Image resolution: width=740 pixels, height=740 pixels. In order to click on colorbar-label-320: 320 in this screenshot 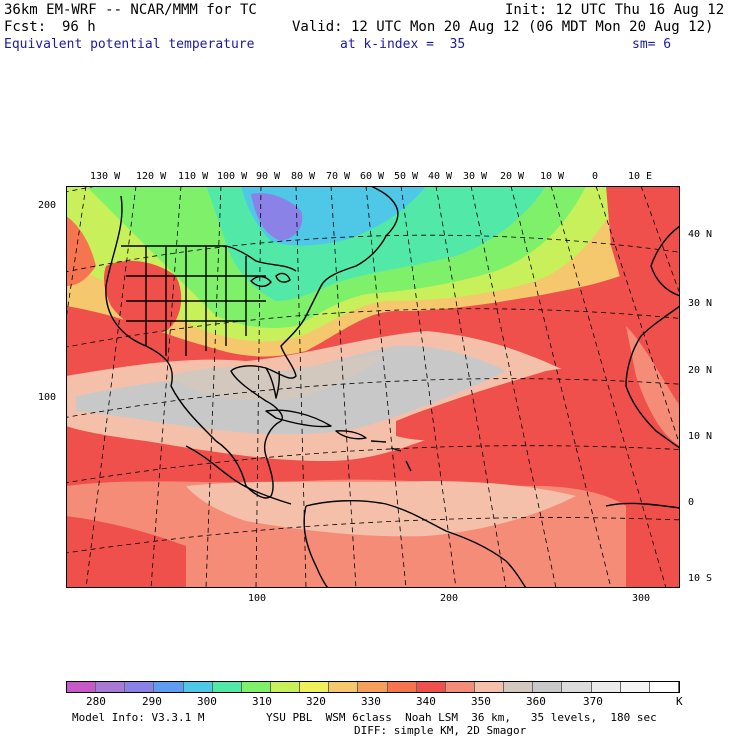, I will do `click(316, 701)`.